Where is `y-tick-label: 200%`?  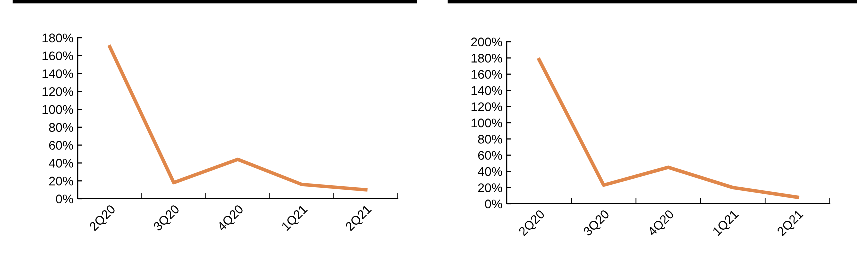 y-tick-label: 200% is located at coordinates (486, 42).